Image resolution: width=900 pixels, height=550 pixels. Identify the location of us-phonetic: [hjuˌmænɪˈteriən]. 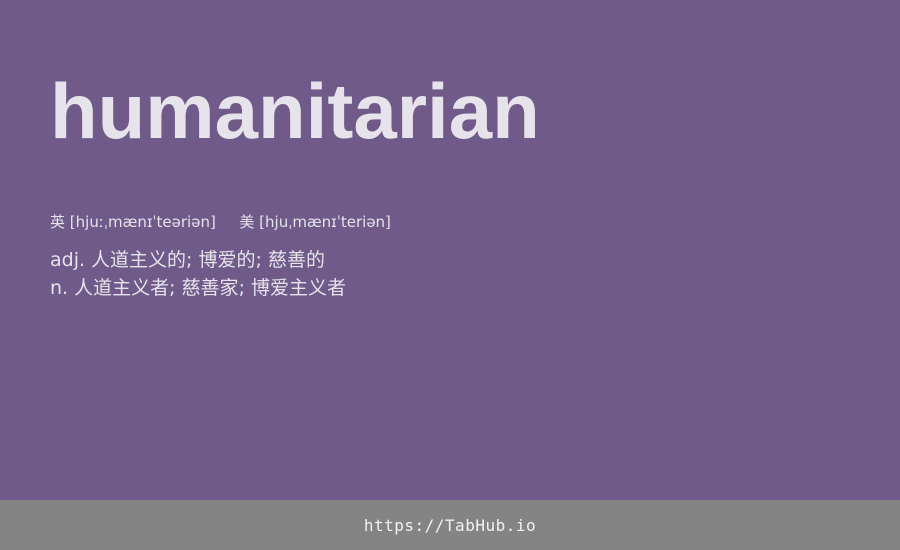
(325, 222).